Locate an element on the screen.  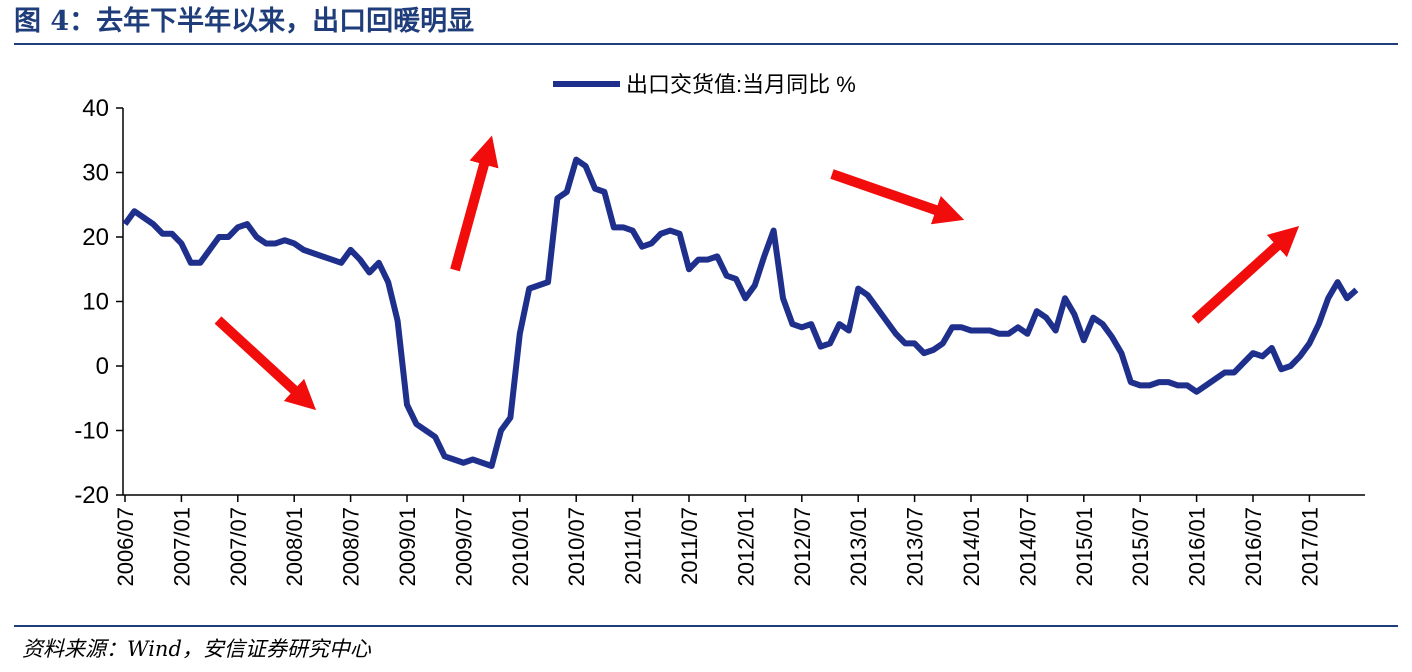
x-tick-label: 2007/07 is located at coordinates (238, 547).